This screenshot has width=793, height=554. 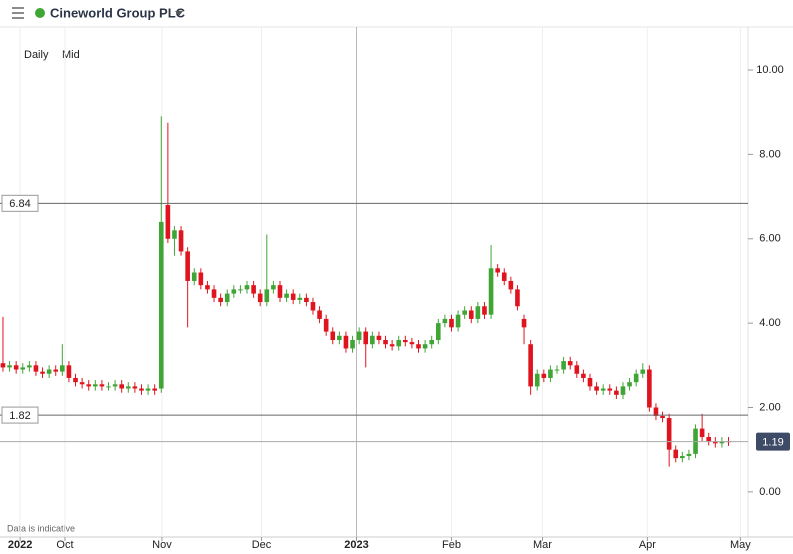 What do you see at coordinates (40, 13) in the screenshot?
I see `status-dot` at bounding box center [40, 13].